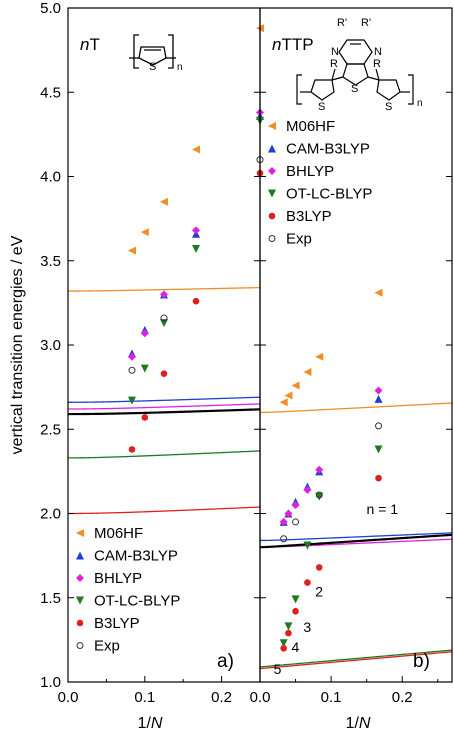 This screenshot has height=736, width=454. I want to click on panel-b-xtick-label-2: 0.2, so click(402, 697).